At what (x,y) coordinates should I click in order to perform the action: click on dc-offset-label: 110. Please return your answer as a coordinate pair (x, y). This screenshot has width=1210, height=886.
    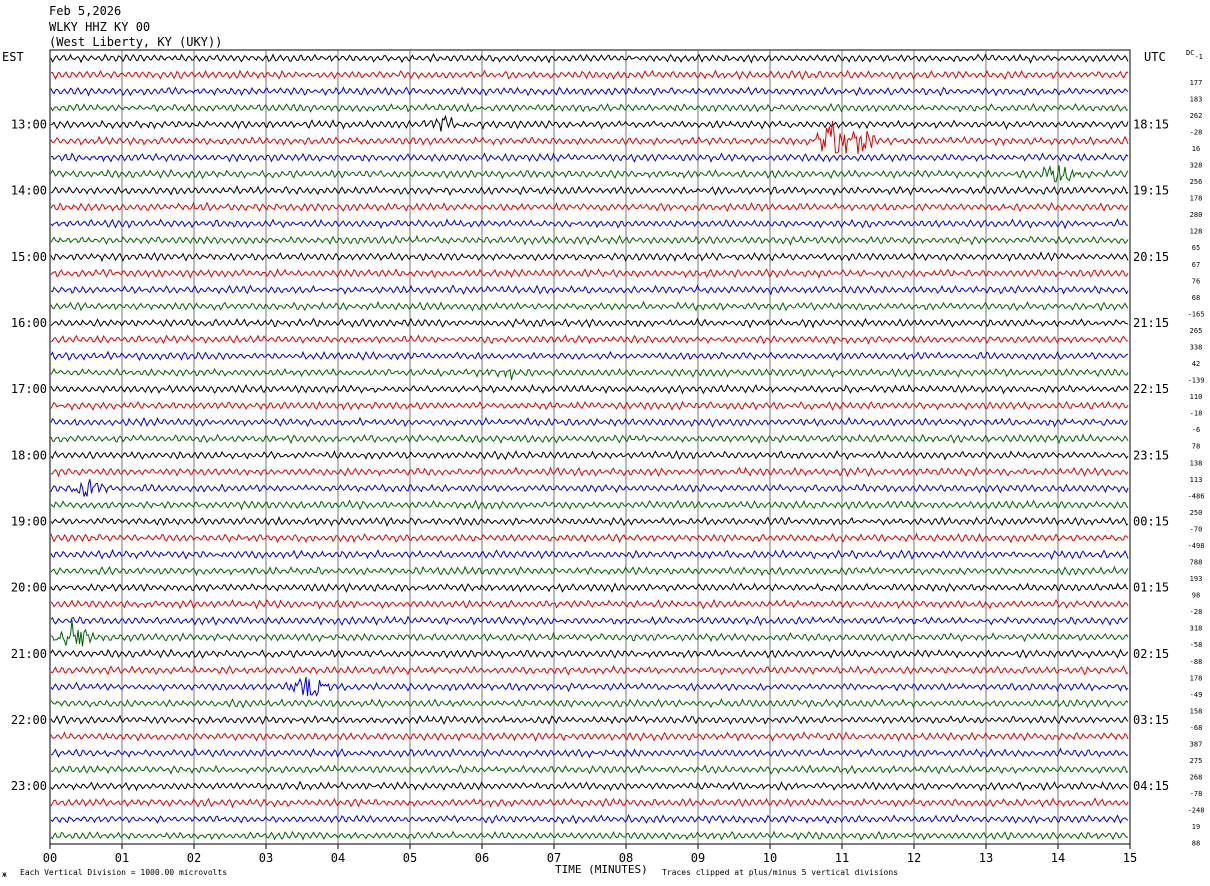
    Looking at the image, I should click on (1196, 397).